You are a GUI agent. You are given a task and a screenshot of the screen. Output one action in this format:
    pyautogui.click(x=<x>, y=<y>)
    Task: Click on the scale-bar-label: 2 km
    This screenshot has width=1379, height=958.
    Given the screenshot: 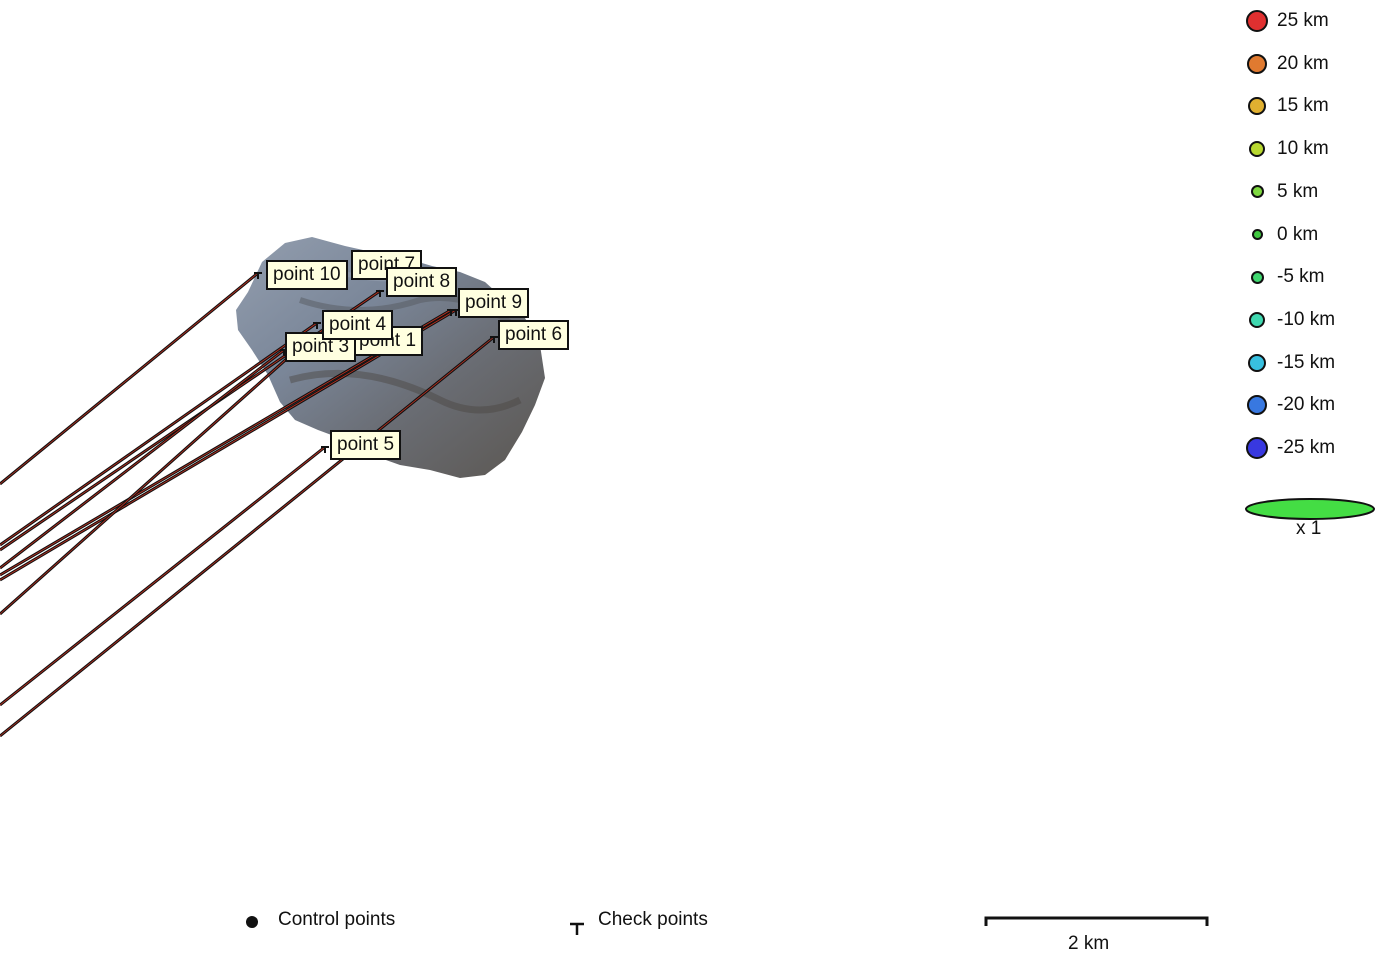 What is the action you would take?
    pyautogui.click(x=1089, y=943)
    